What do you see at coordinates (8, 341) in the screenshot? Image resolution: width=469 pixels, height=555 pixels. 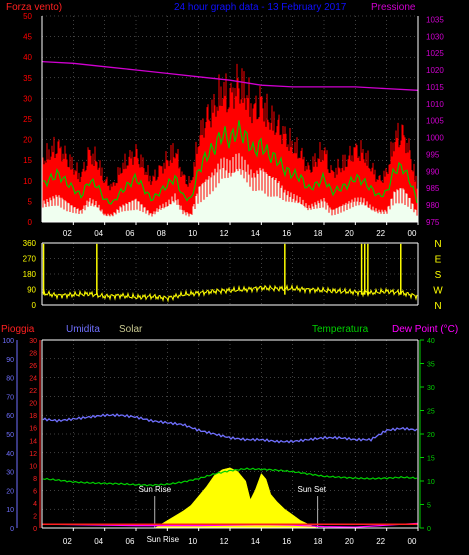 I see `humidity-tick-label: 100` at bounding box center [8, 341].